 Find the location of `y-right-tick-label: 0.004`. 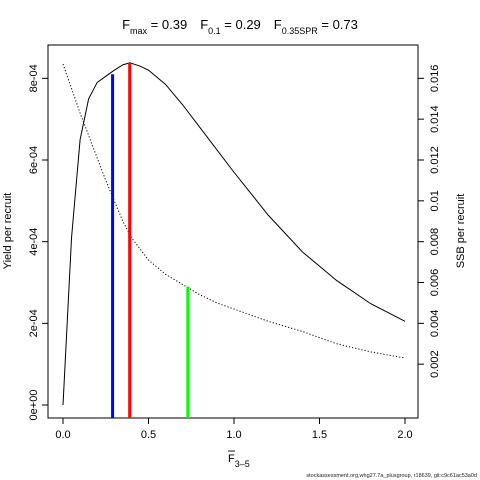

y-right-tick-label: 0.004 is located at coordinates (435, 324).